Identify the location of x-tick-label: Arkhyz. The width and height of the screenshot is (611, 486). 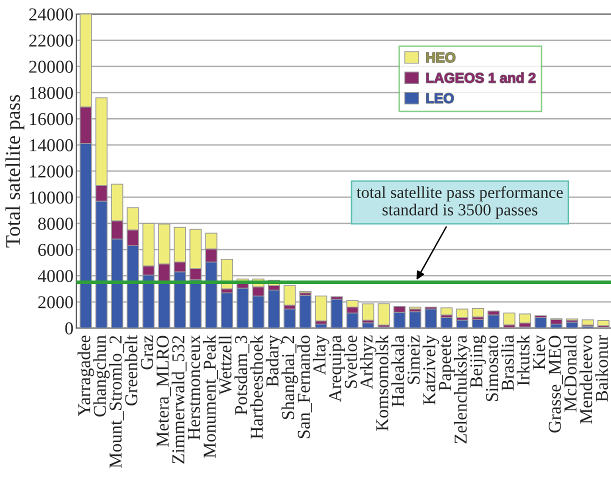
(368, 362).